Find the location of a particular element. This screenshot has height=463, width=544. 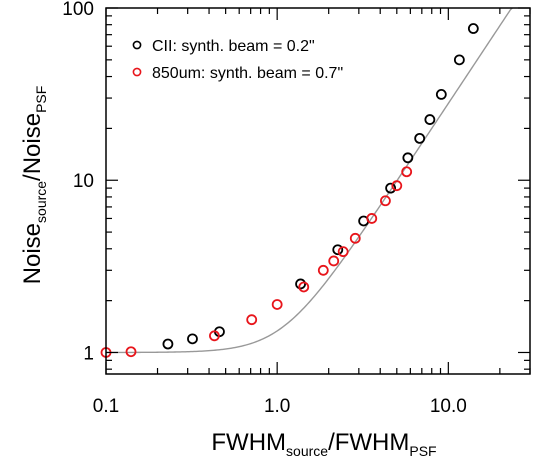

x-axis-title-sub2: PSF is located at coordinates (422, 451).